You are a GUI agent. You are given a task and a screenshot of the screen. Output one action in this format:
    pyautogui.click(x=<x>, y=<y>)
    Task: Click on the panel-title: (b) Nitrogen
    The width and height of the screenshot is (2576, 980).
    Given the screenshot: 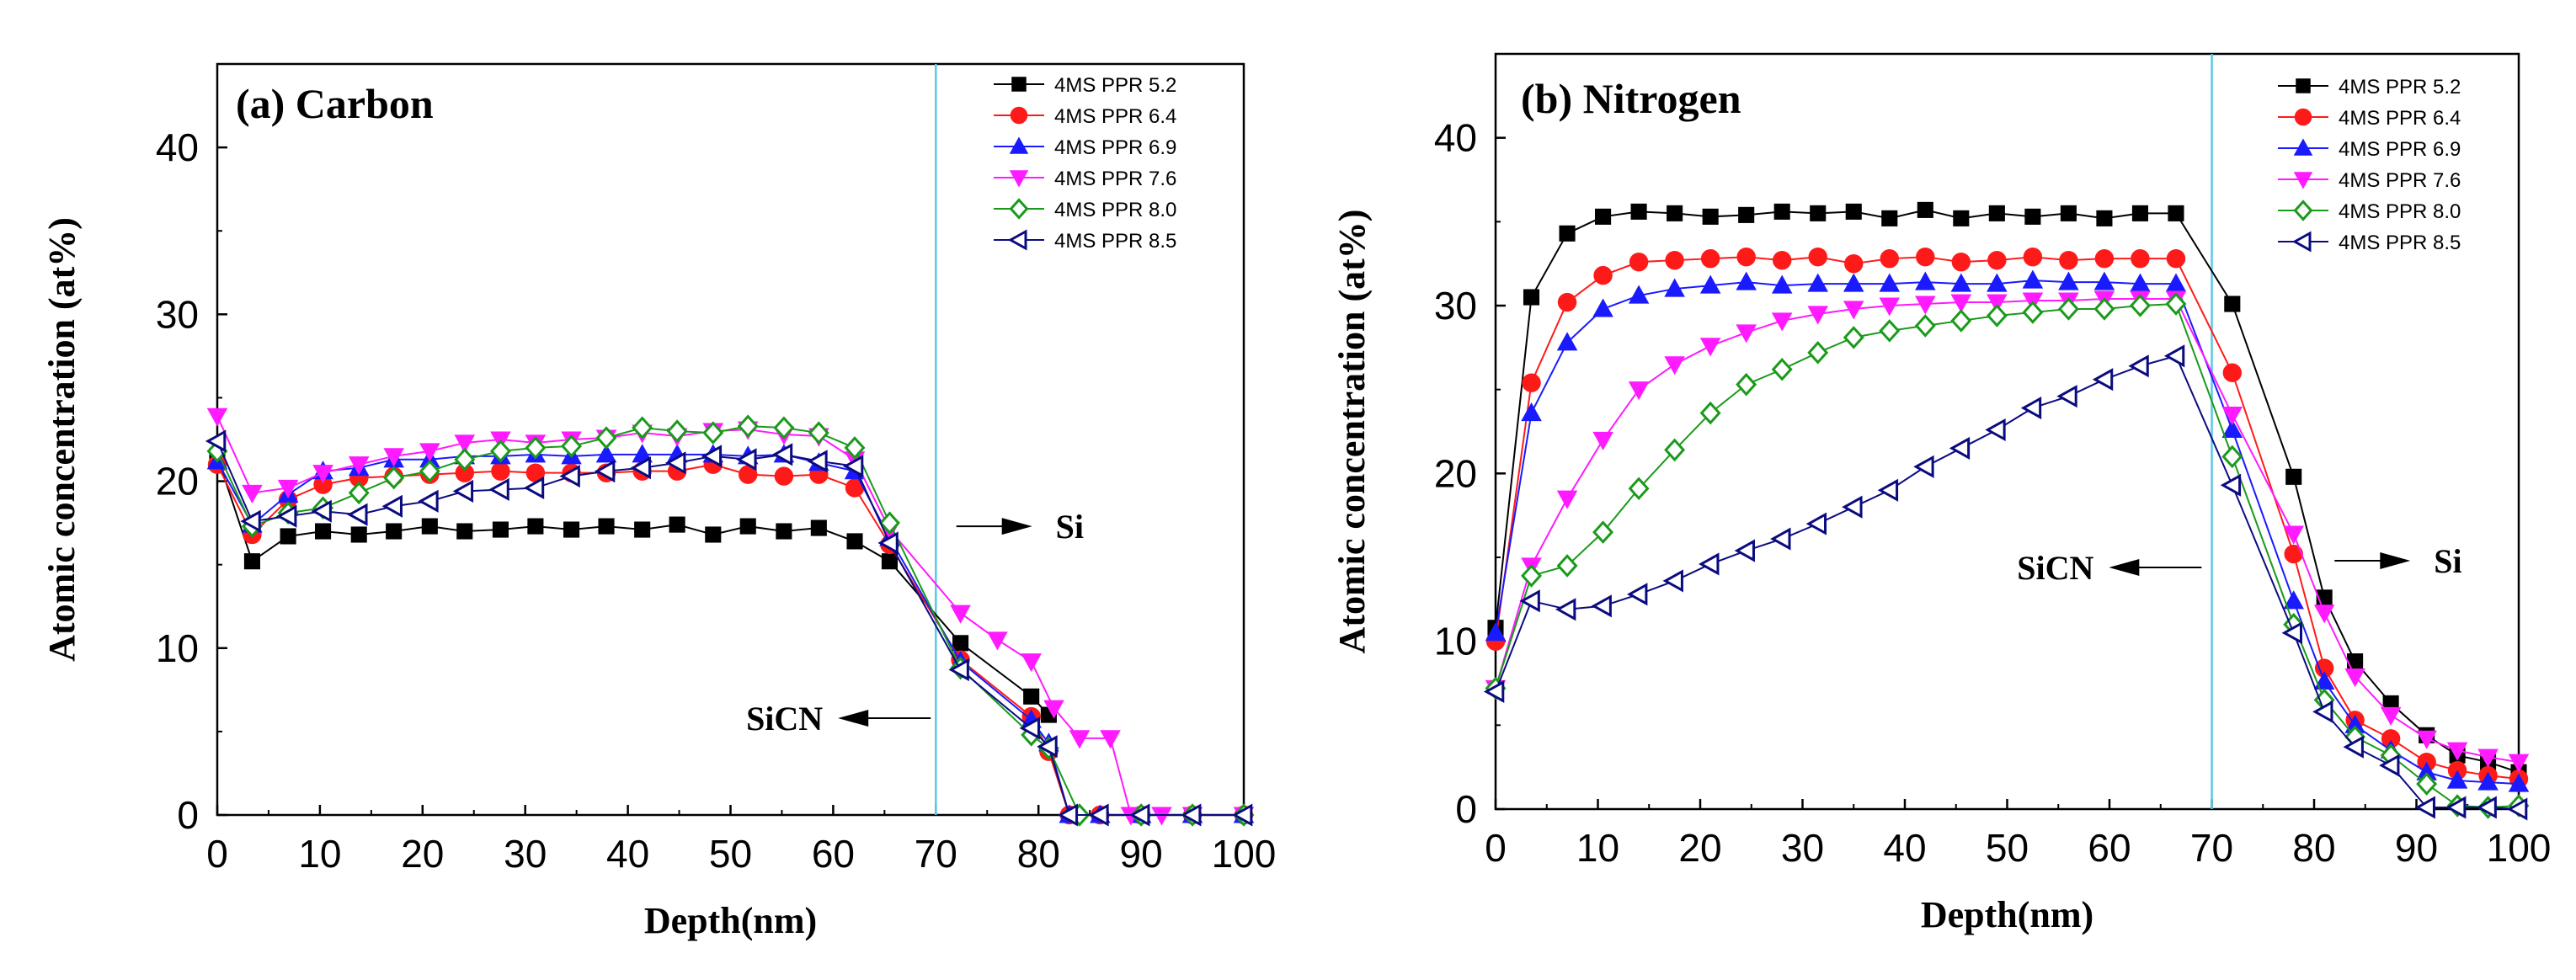 What is the action you would take?
    pyautogui.click(x=1631, y=99)
    